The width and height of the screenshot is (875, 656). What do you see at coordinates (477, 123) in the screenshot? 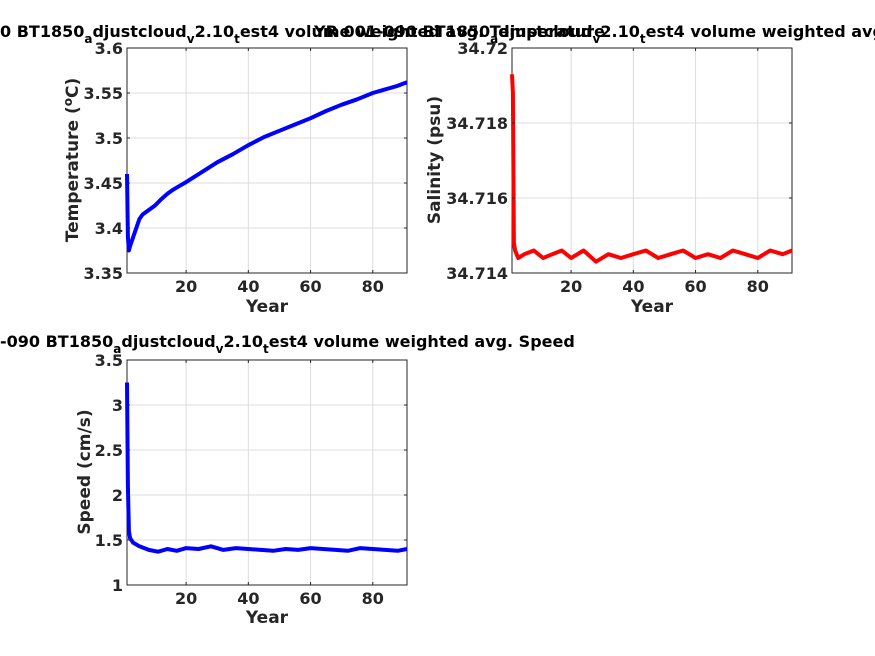
I see `salinity-ytick-label: 34.718` at bounding box center [477, 123].